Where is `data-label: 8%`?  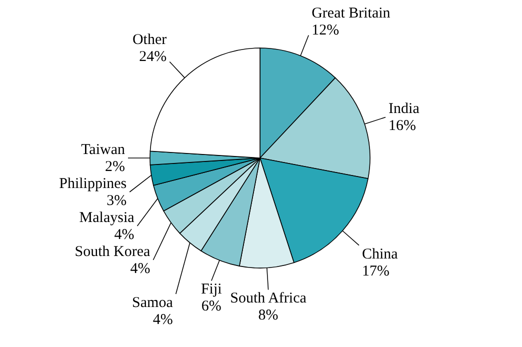 data-label: 8% is located at coordinates (268, 316).